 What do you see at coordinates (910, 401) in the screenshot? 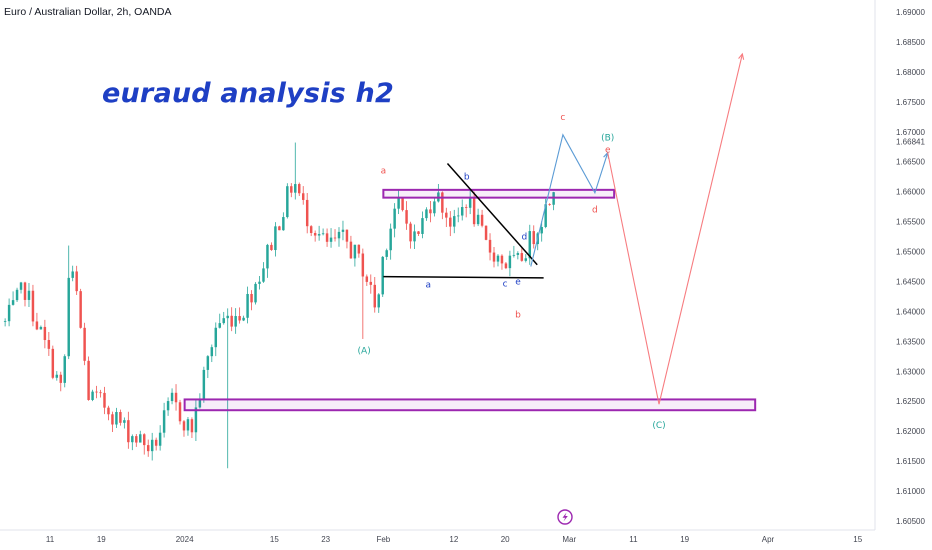
I see `y-tick-label: 1.62500` at bounding box center [910, 401].